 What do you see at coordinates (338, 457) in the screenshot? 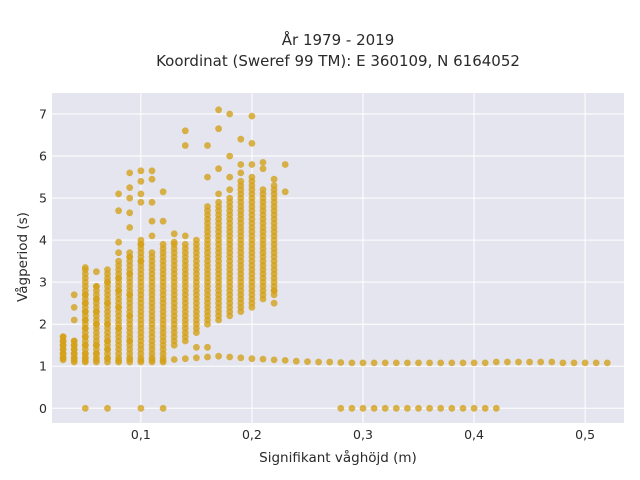
I see `x-axis-title: Signifikant våghöjd (m)` at bounding box center [338, 457].